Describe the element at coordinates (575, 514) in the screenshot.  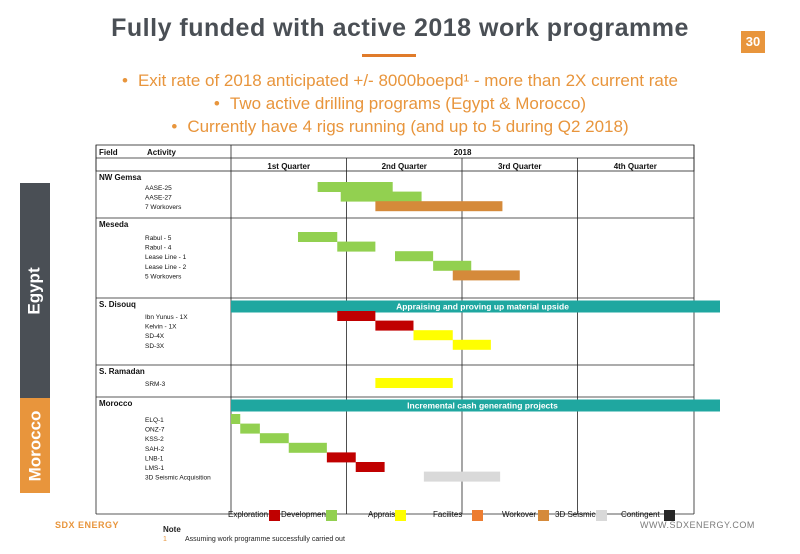
I see `legend-label: 3D Seismic` at that location.